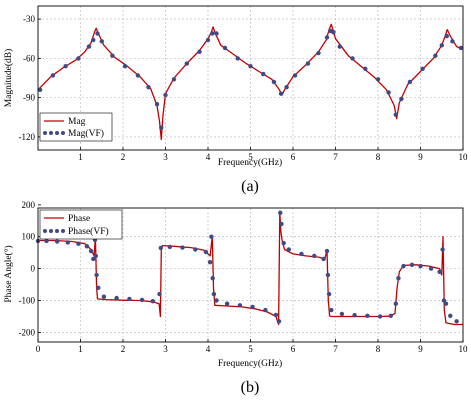  I want to click on x-tick-label: 6, so click(293, 157).